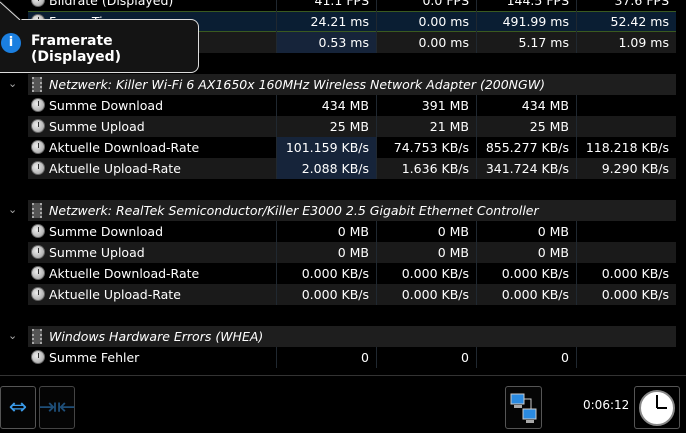  I want to click on max-value: 341.724 KB/s, so click(526, 168).